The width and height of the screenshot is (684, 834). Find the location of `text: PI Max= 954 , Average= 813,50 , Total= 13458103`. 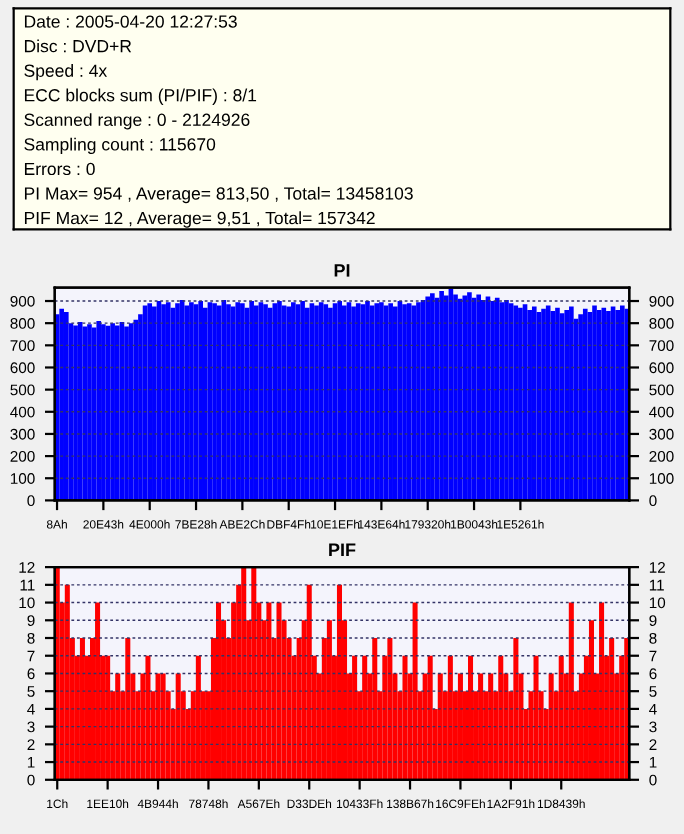

text: PI Max= 954 , Average= 813,50 , Total= 13458103 is located at coordinates (218, 195).